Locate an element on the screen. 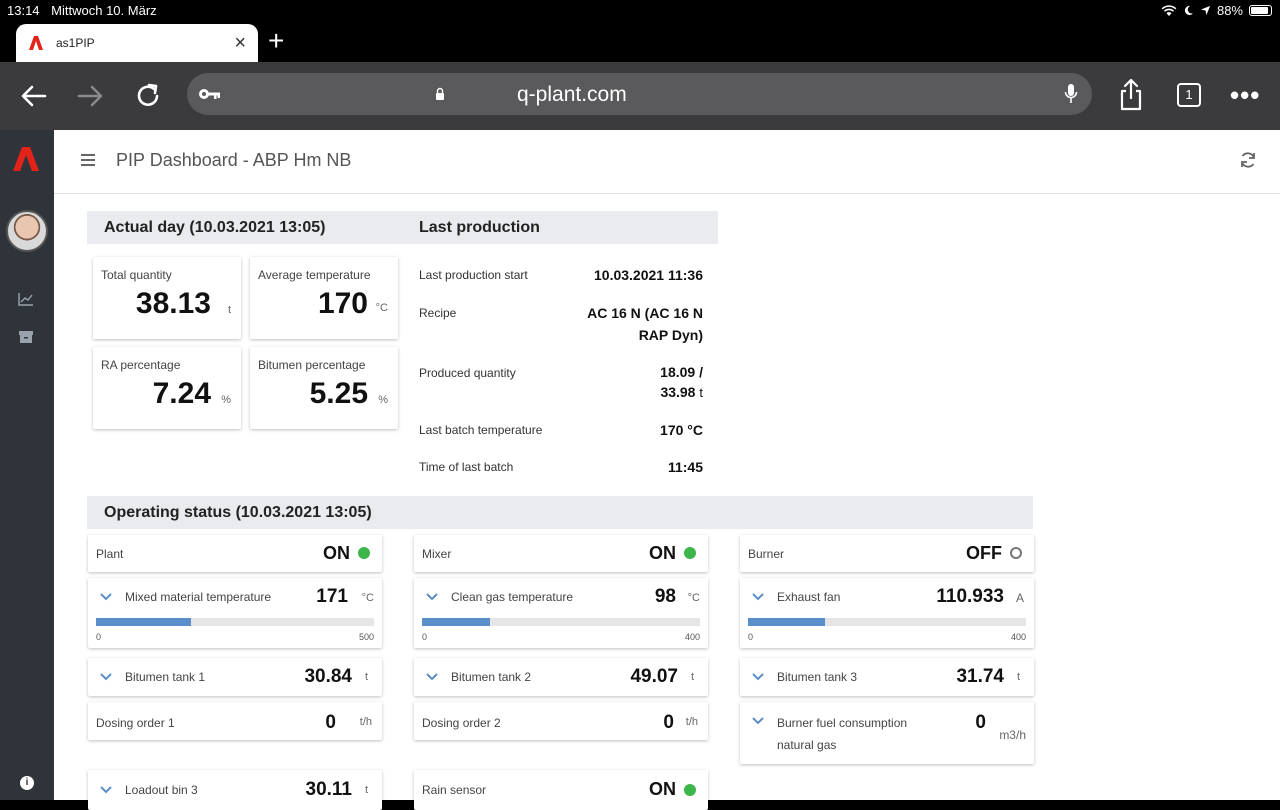 The image size is (1280, 810). tank-value: 31.74 is located at coordinates (980, 676).